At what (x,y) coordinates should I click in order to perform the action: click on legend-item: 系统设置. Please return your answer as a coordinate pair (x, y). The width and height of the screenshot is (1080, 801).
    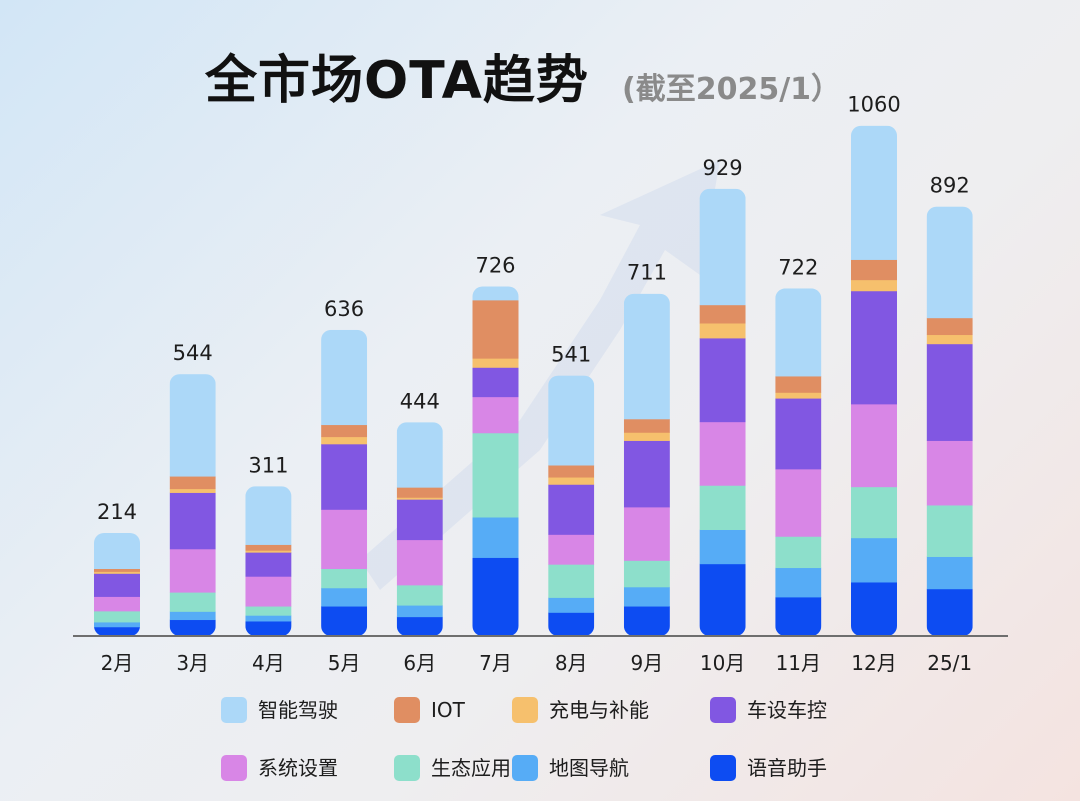
    Looking at the image, I should click on (279, 768).